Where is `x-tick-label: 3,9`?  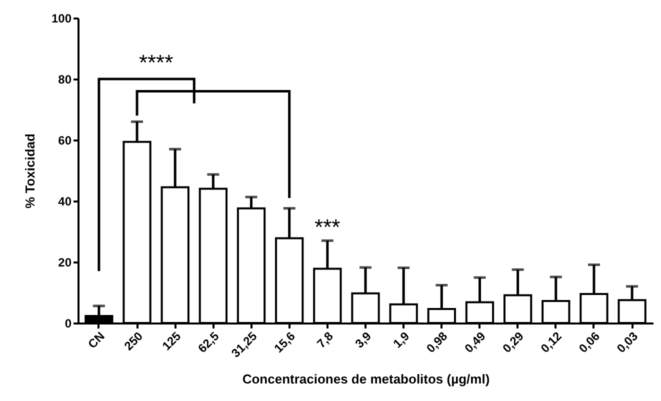
x-tick-label: 3,9 is located at coordinates (363, 339).